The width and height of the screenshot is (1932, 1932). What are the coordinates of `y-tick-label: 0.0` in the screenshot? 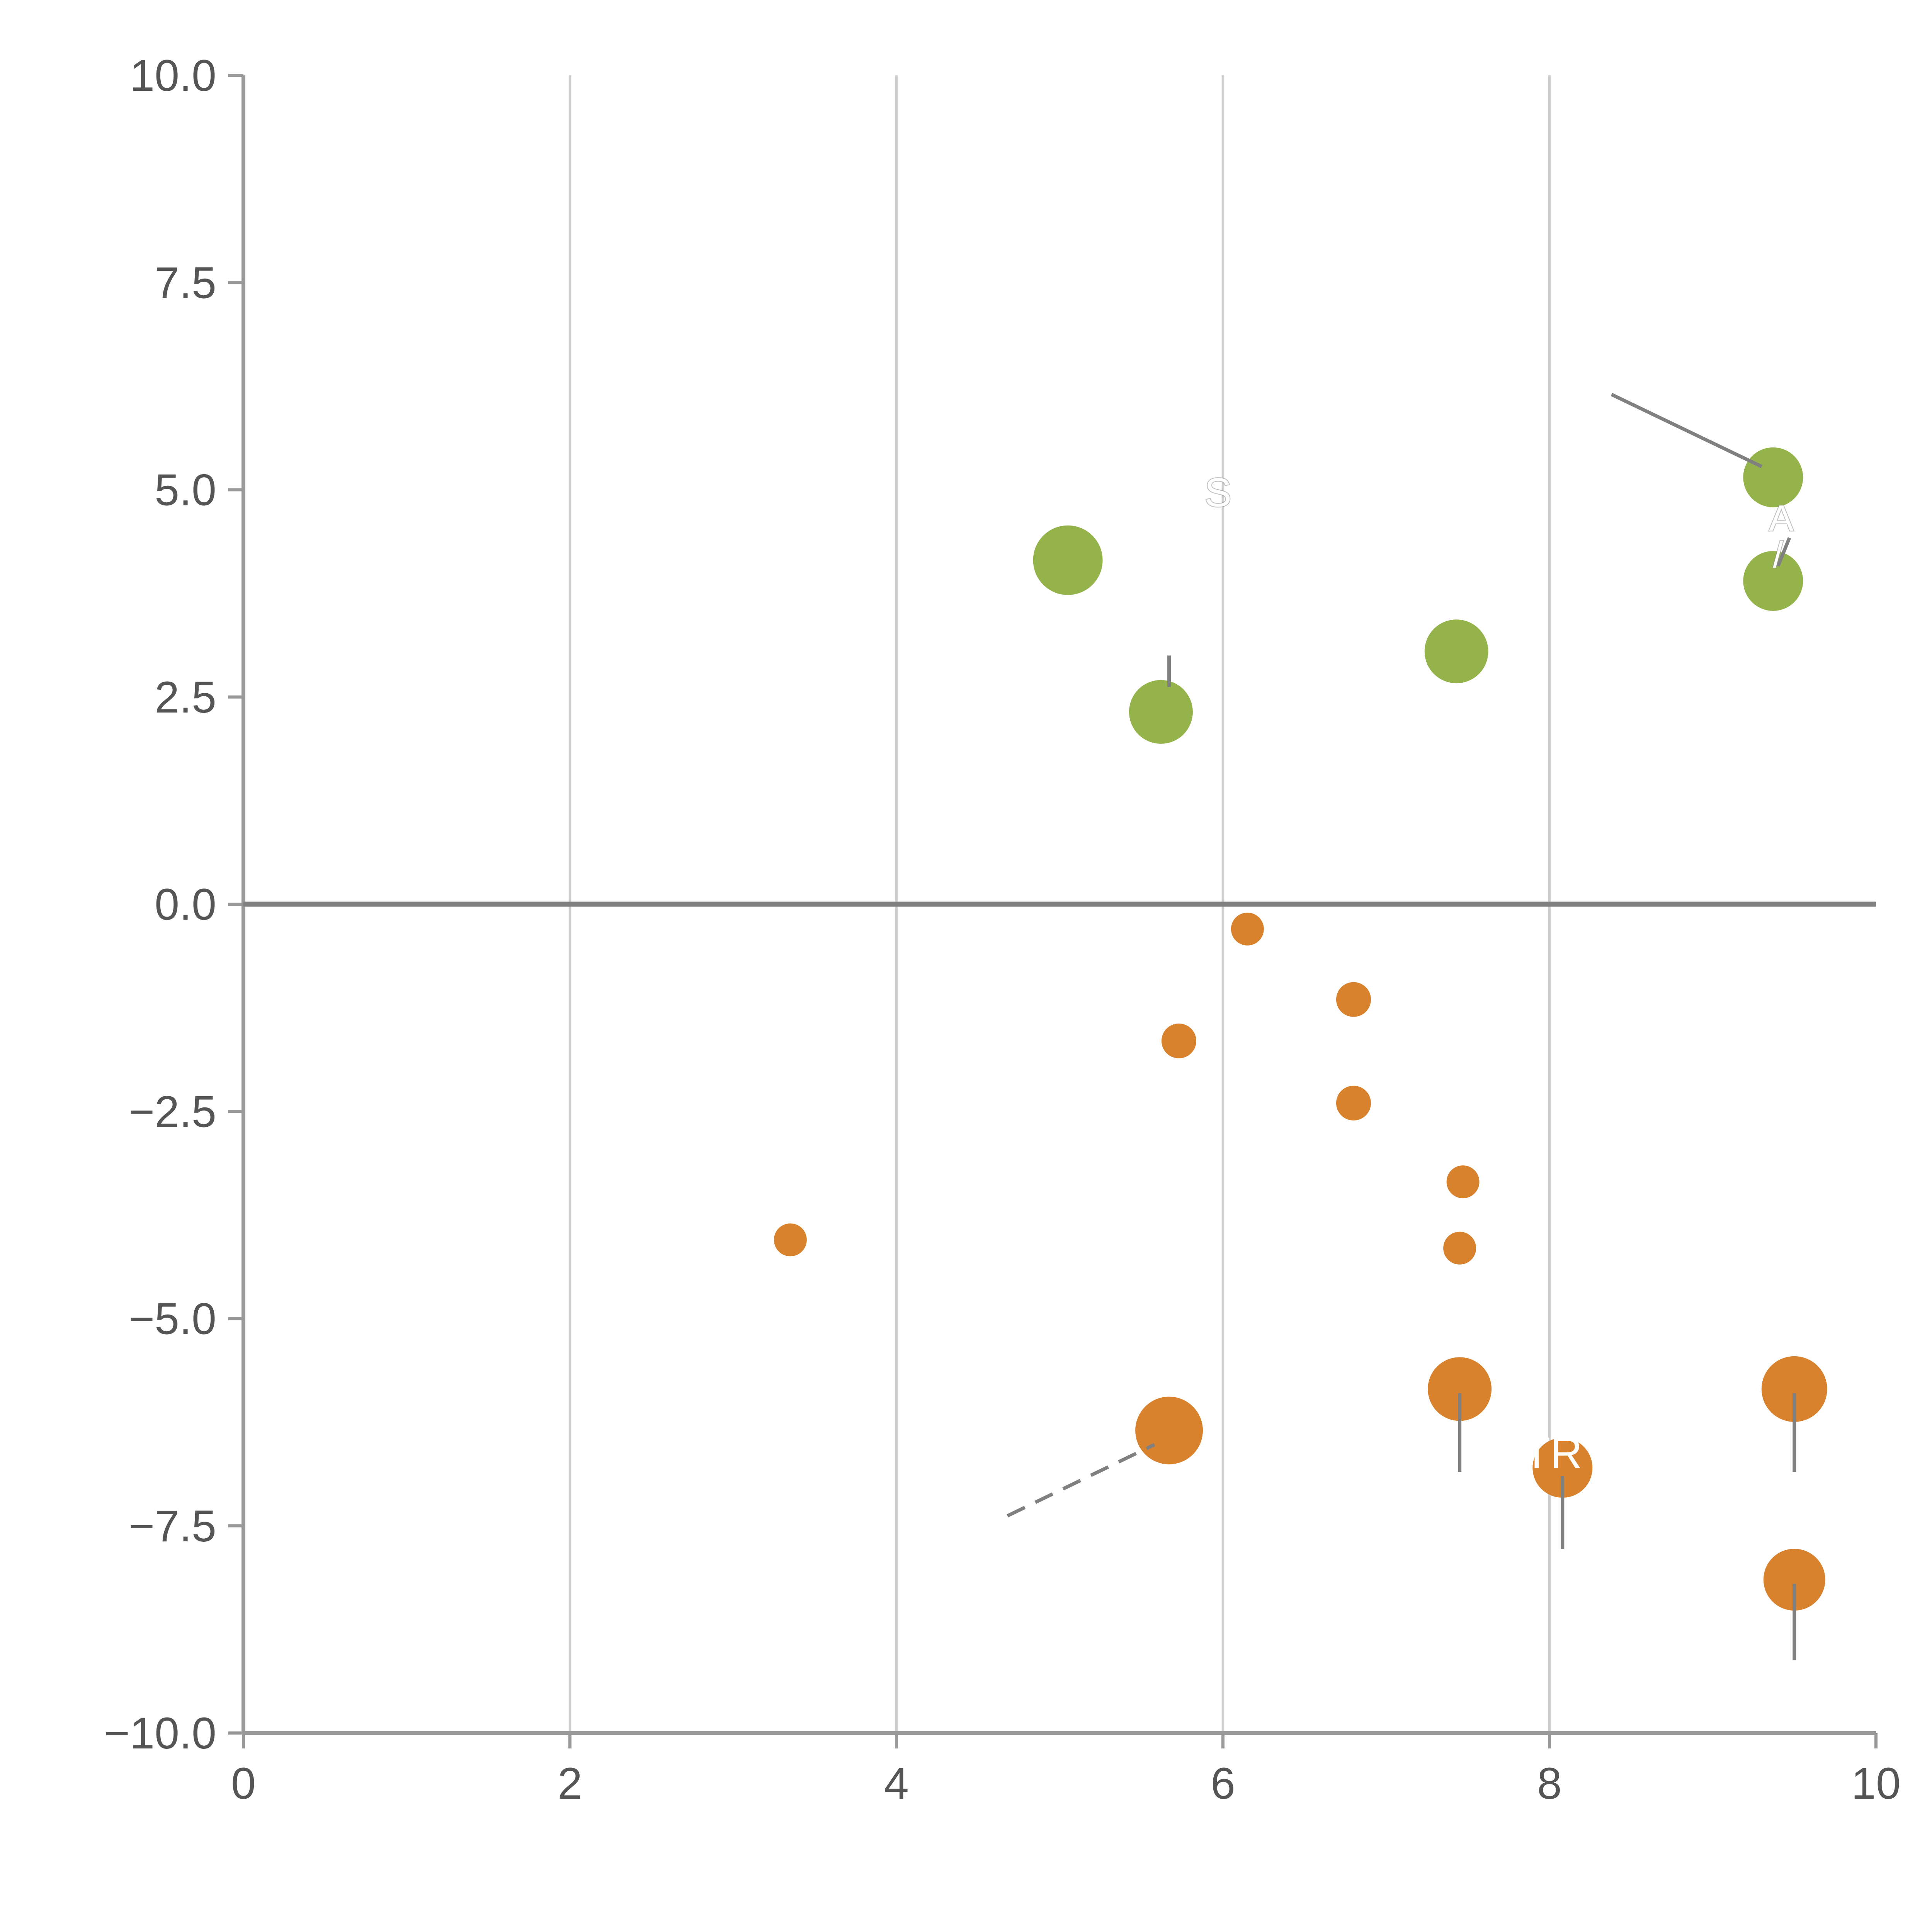 It's located at (185, 905).